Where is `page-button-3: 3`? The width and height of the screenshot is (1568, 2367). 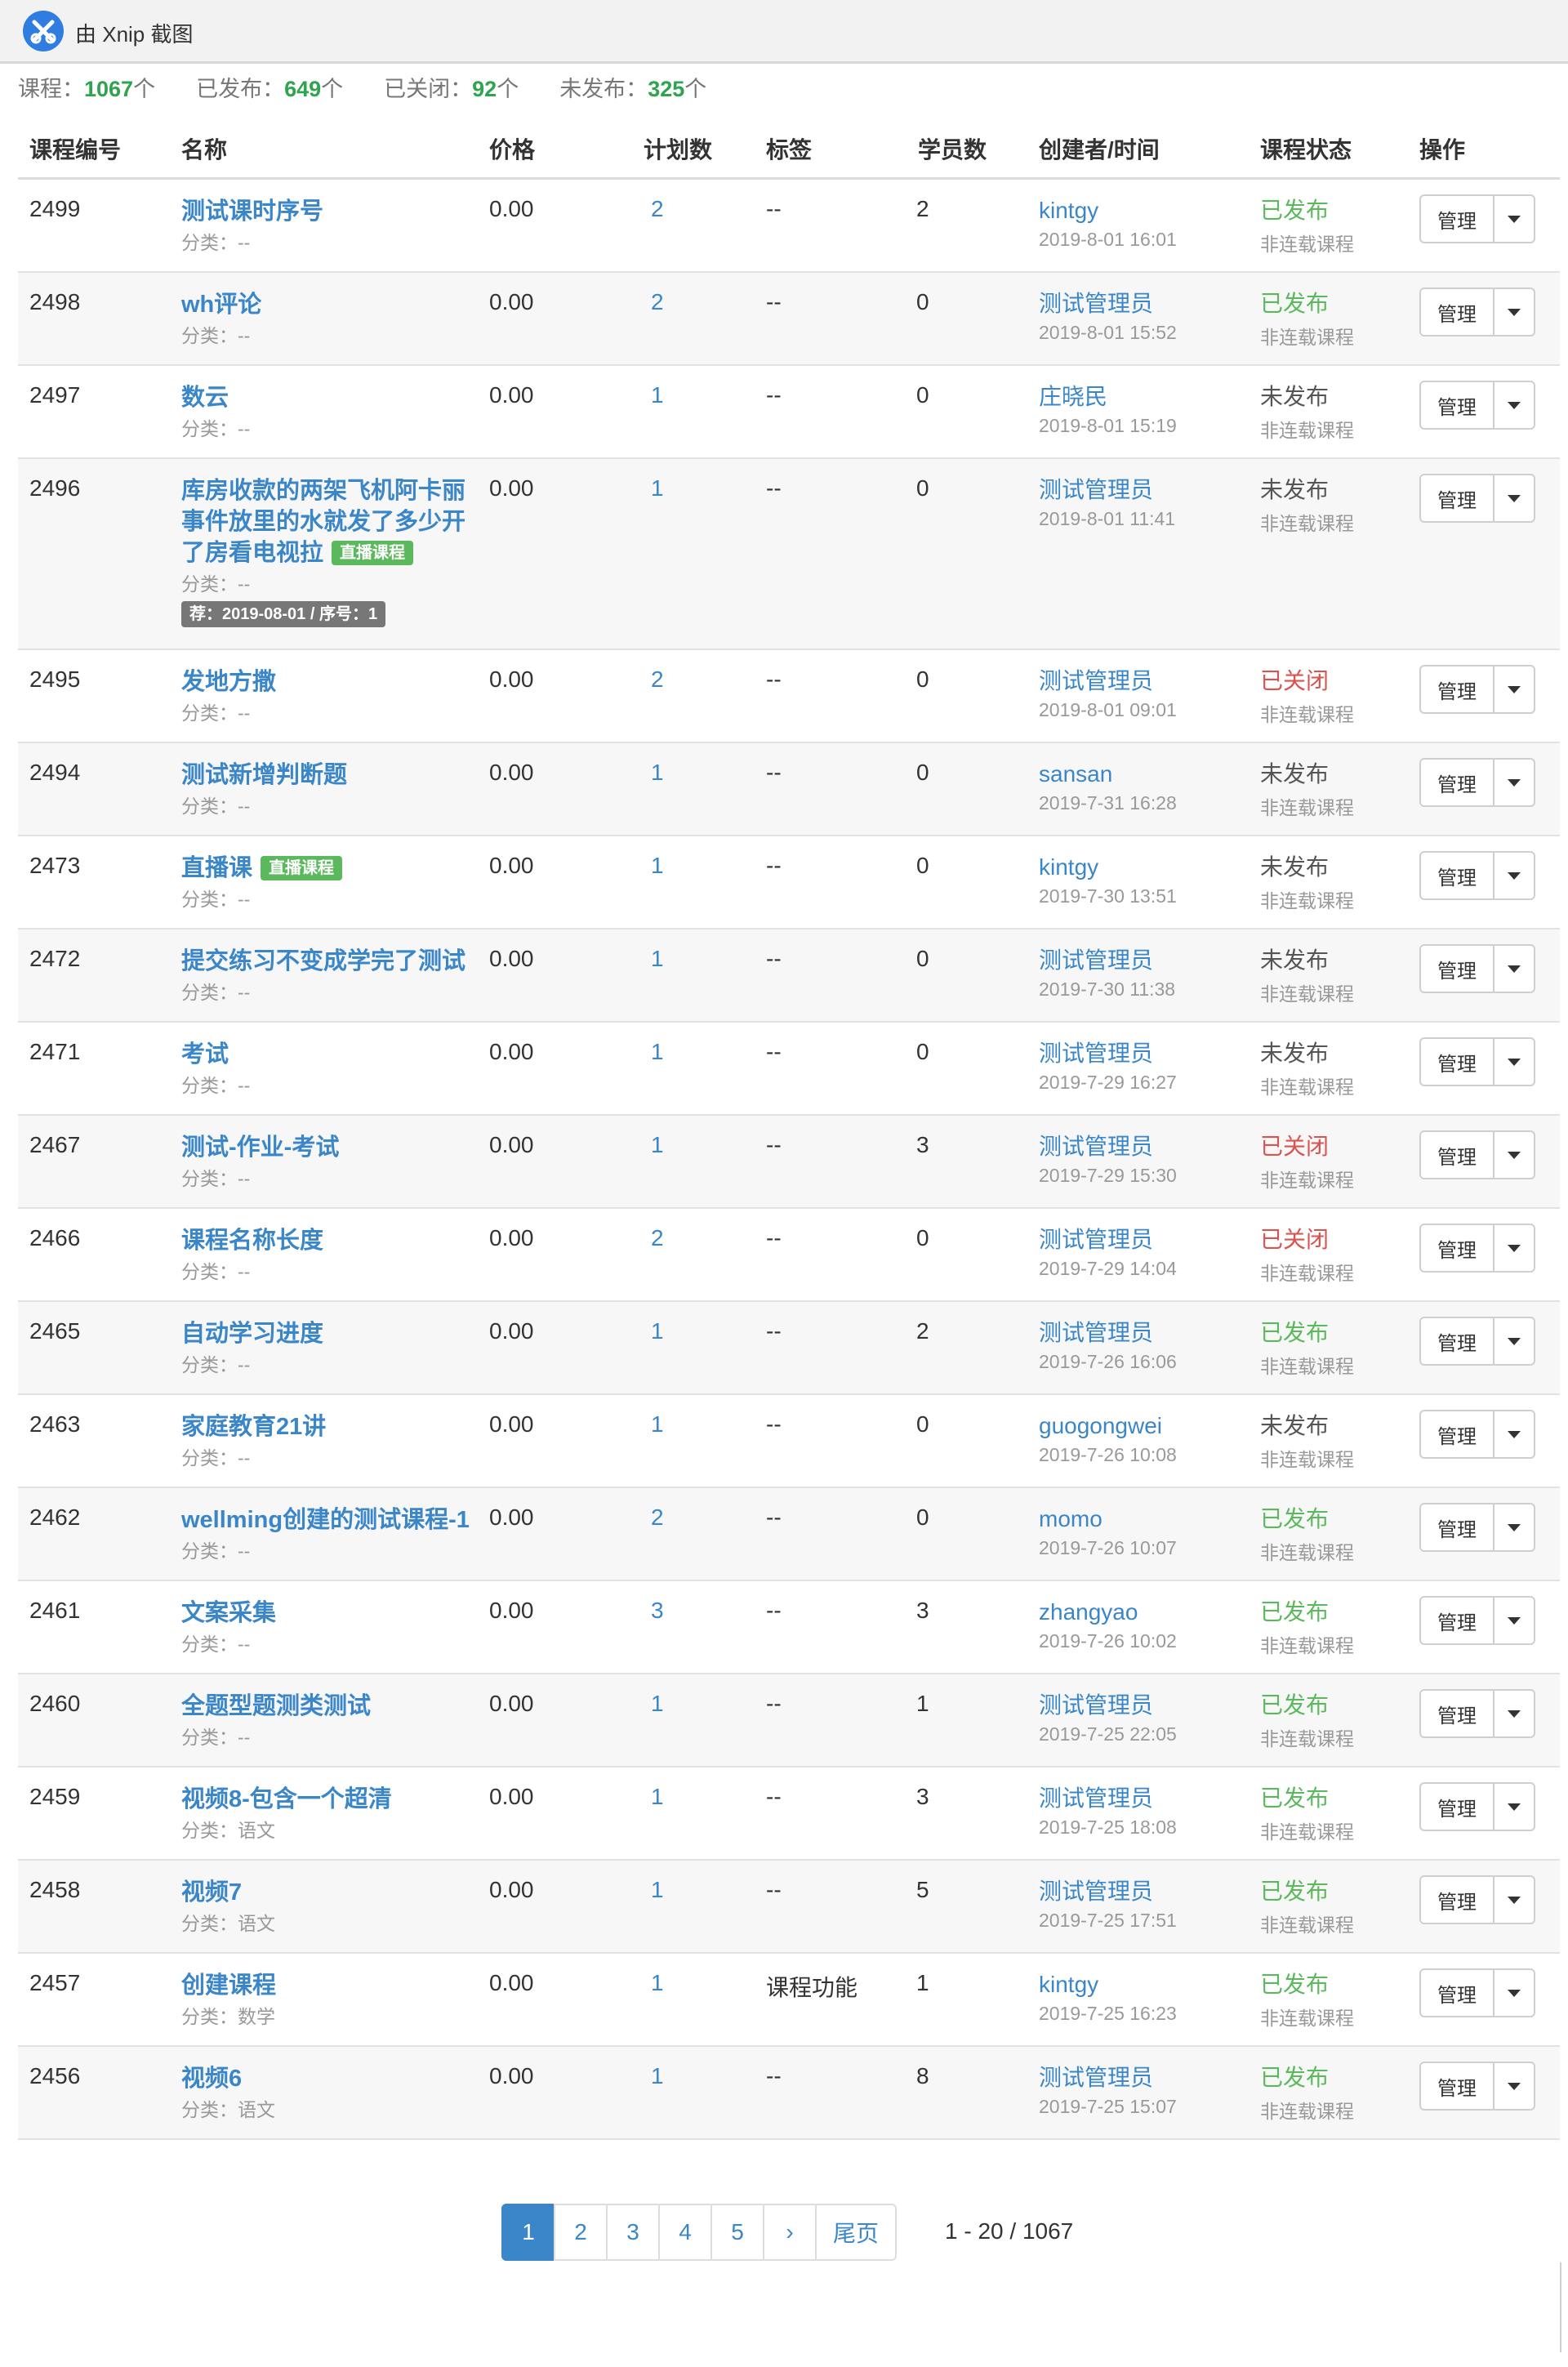
page-button-3: 3 is located at coordinates (633, 2232).